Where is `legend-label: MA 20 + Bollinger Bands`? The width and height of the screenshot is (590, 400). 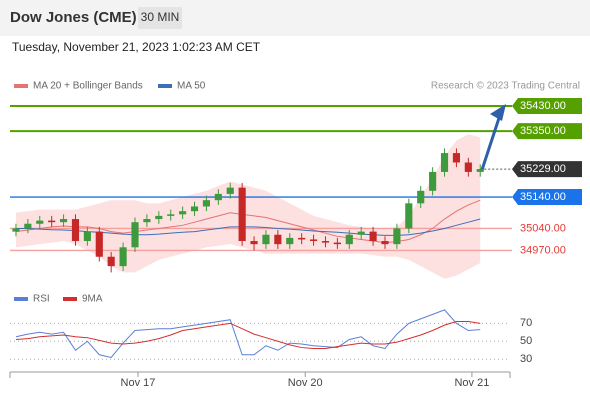 legend-label: MA 20 + Bollinger Bands is located at coordinates (88, 86).